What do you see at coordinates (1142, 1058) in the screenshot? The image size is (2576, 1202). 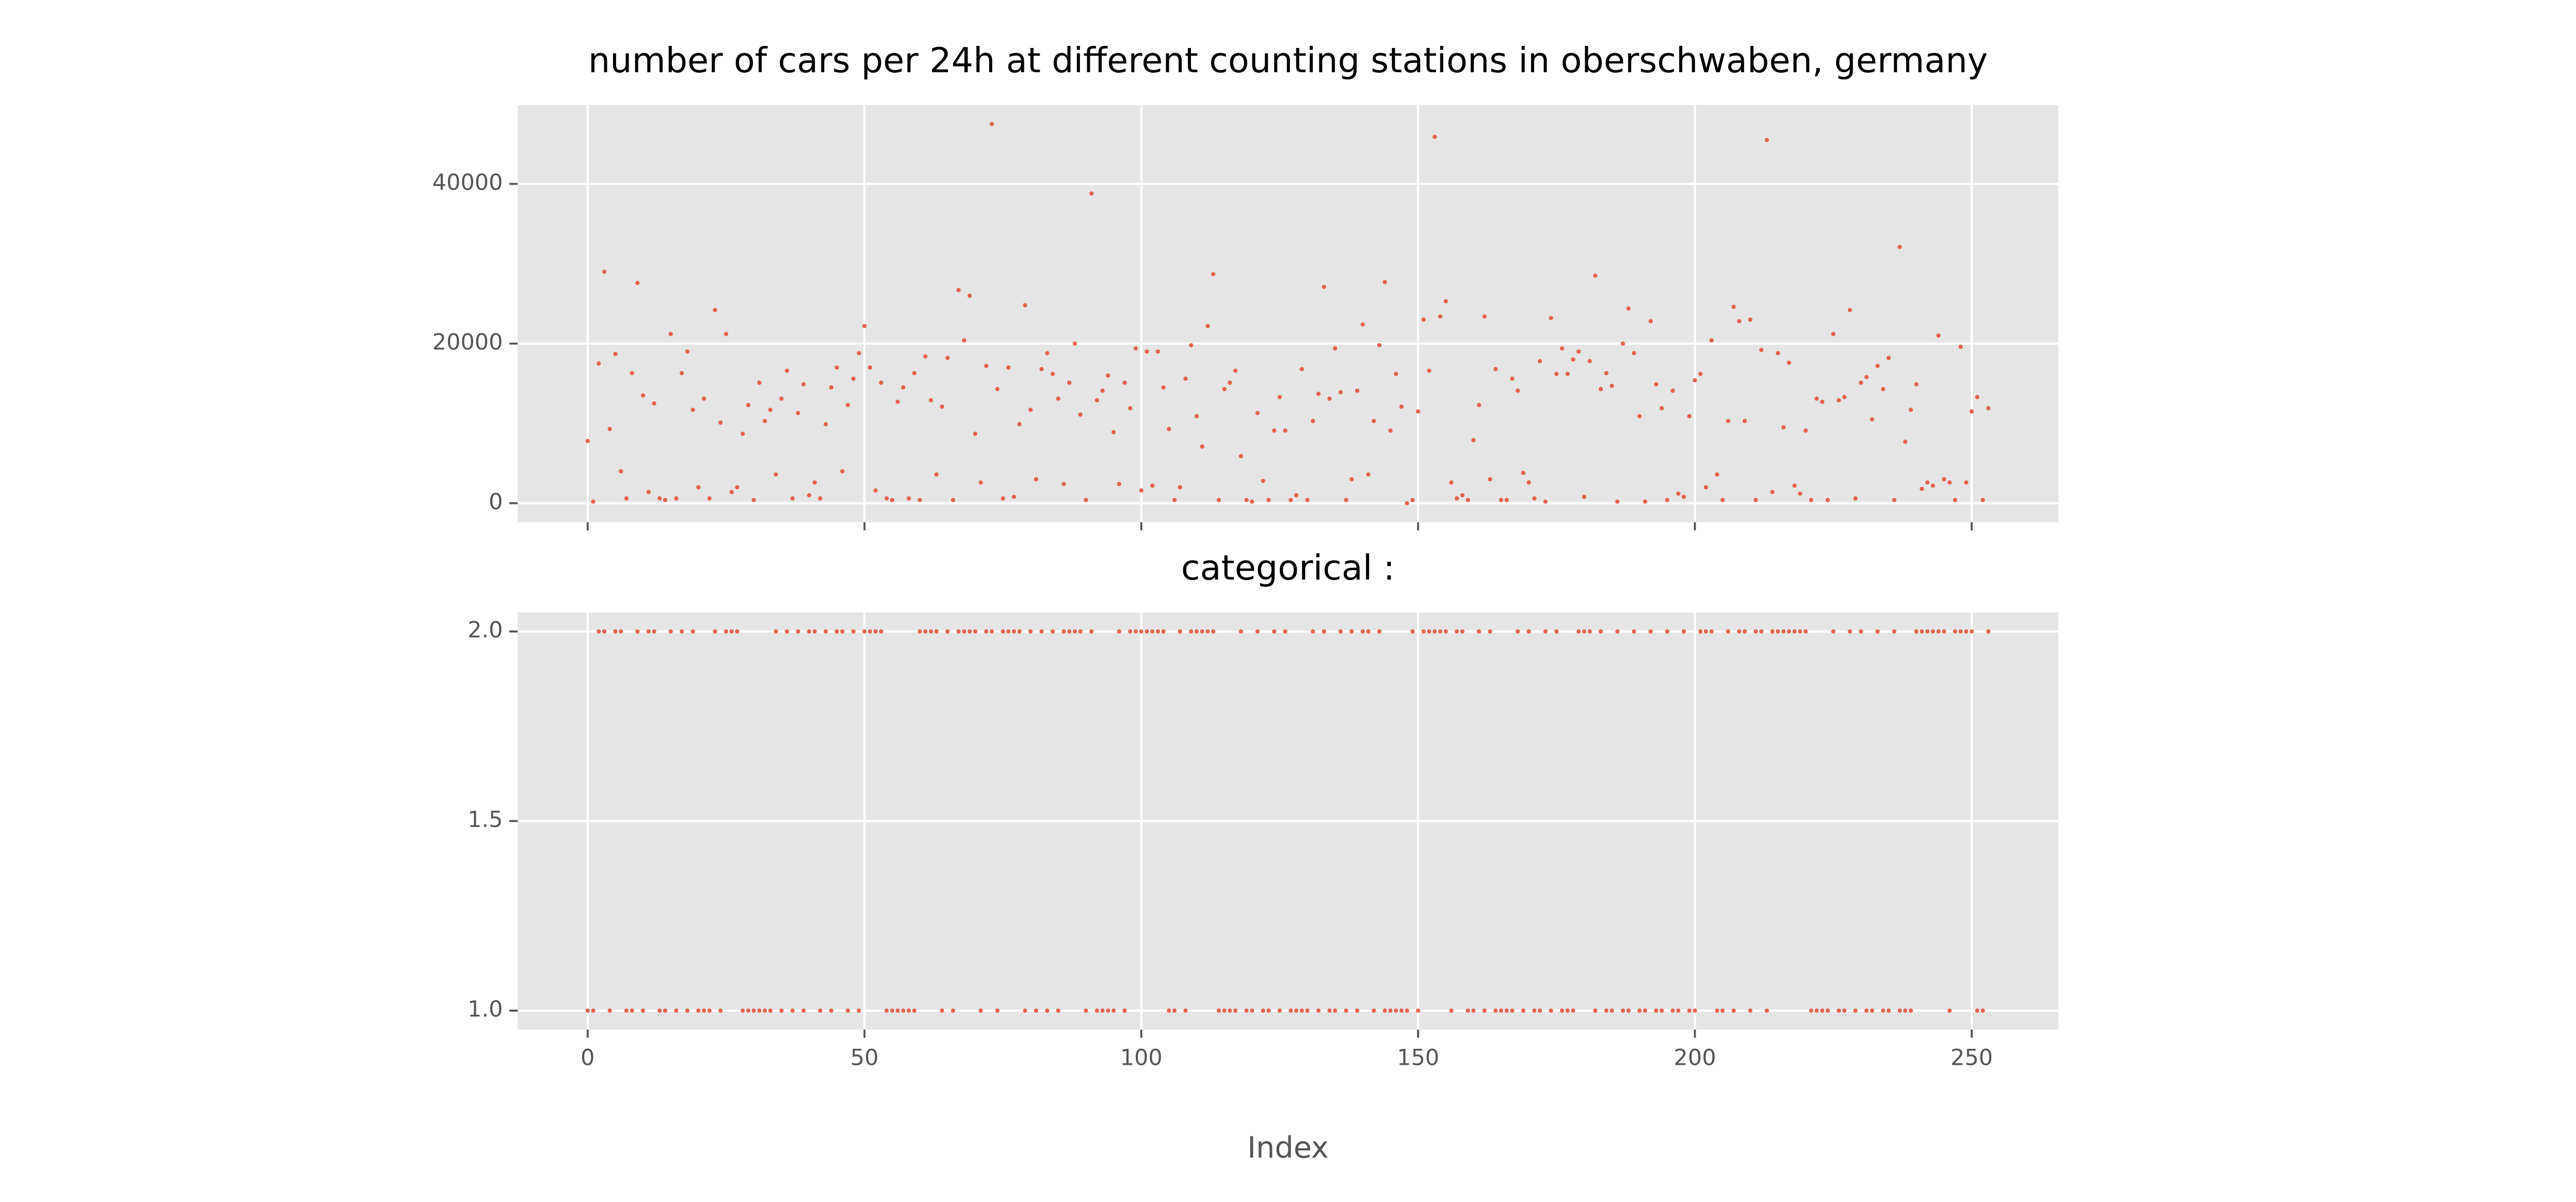 I see `x-tick-label: 100` at bounding box center [1142, 1058].